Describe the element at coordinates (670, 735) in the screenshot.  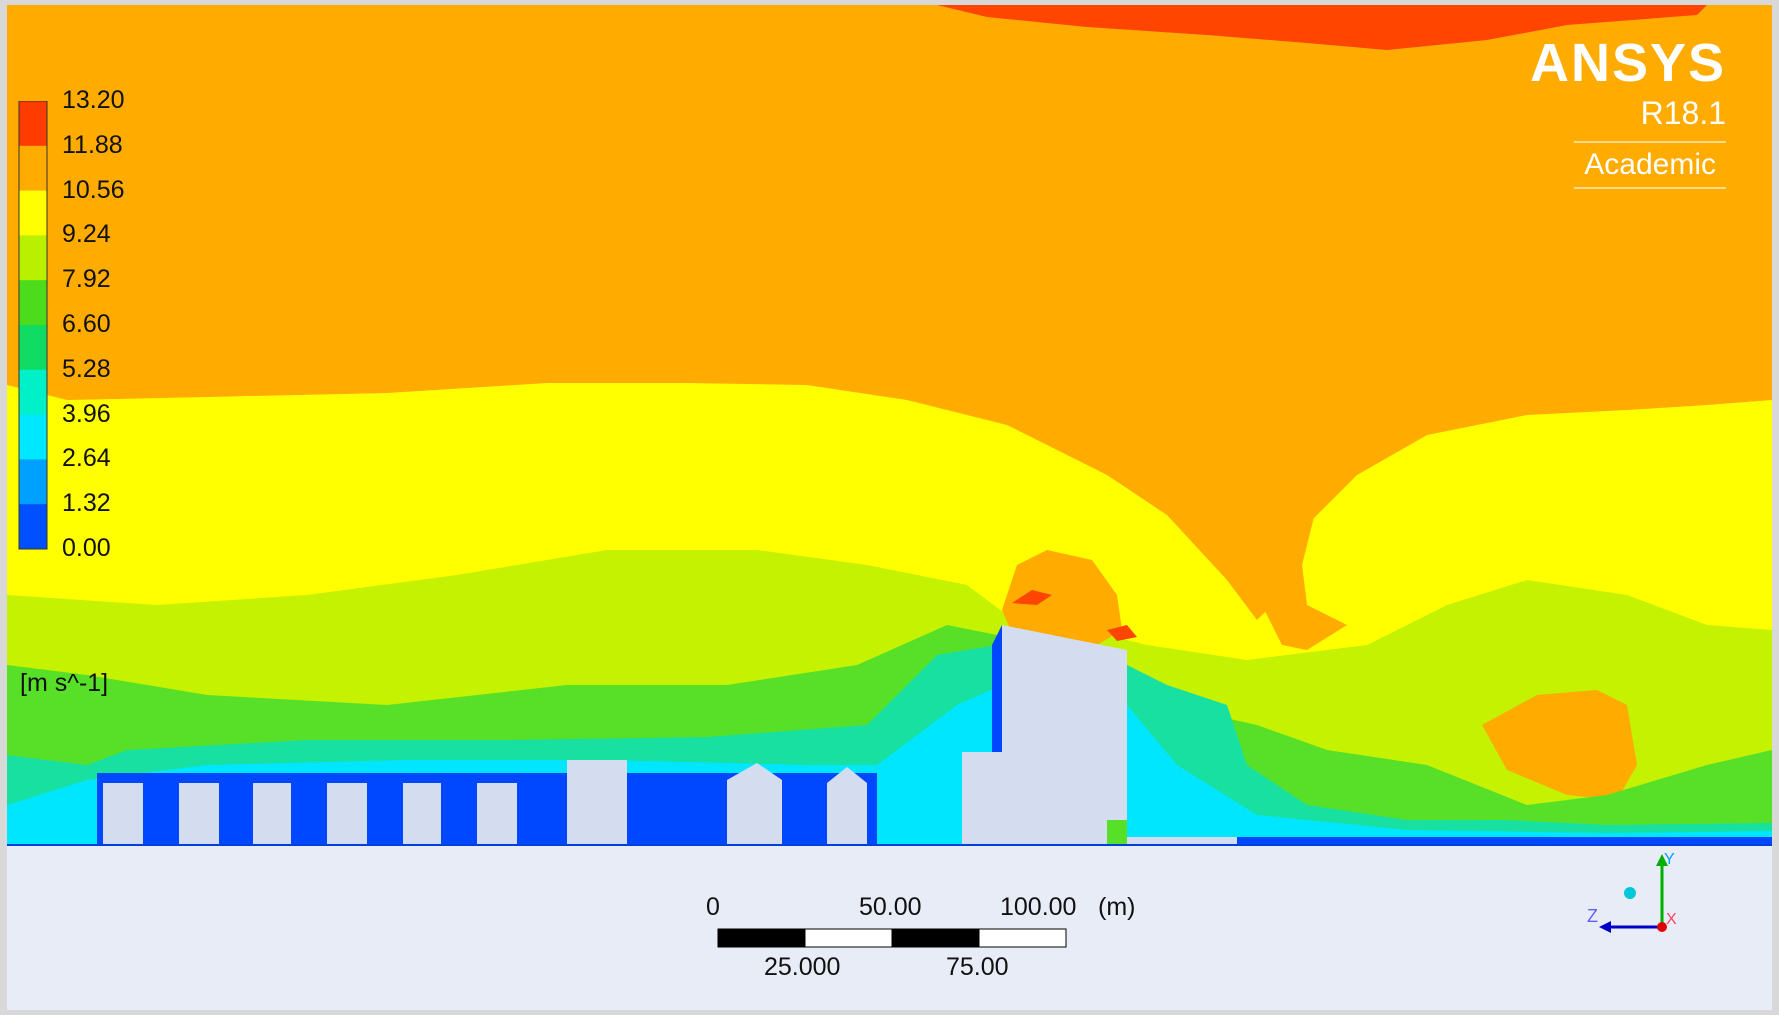
I see `buildings` at that location.